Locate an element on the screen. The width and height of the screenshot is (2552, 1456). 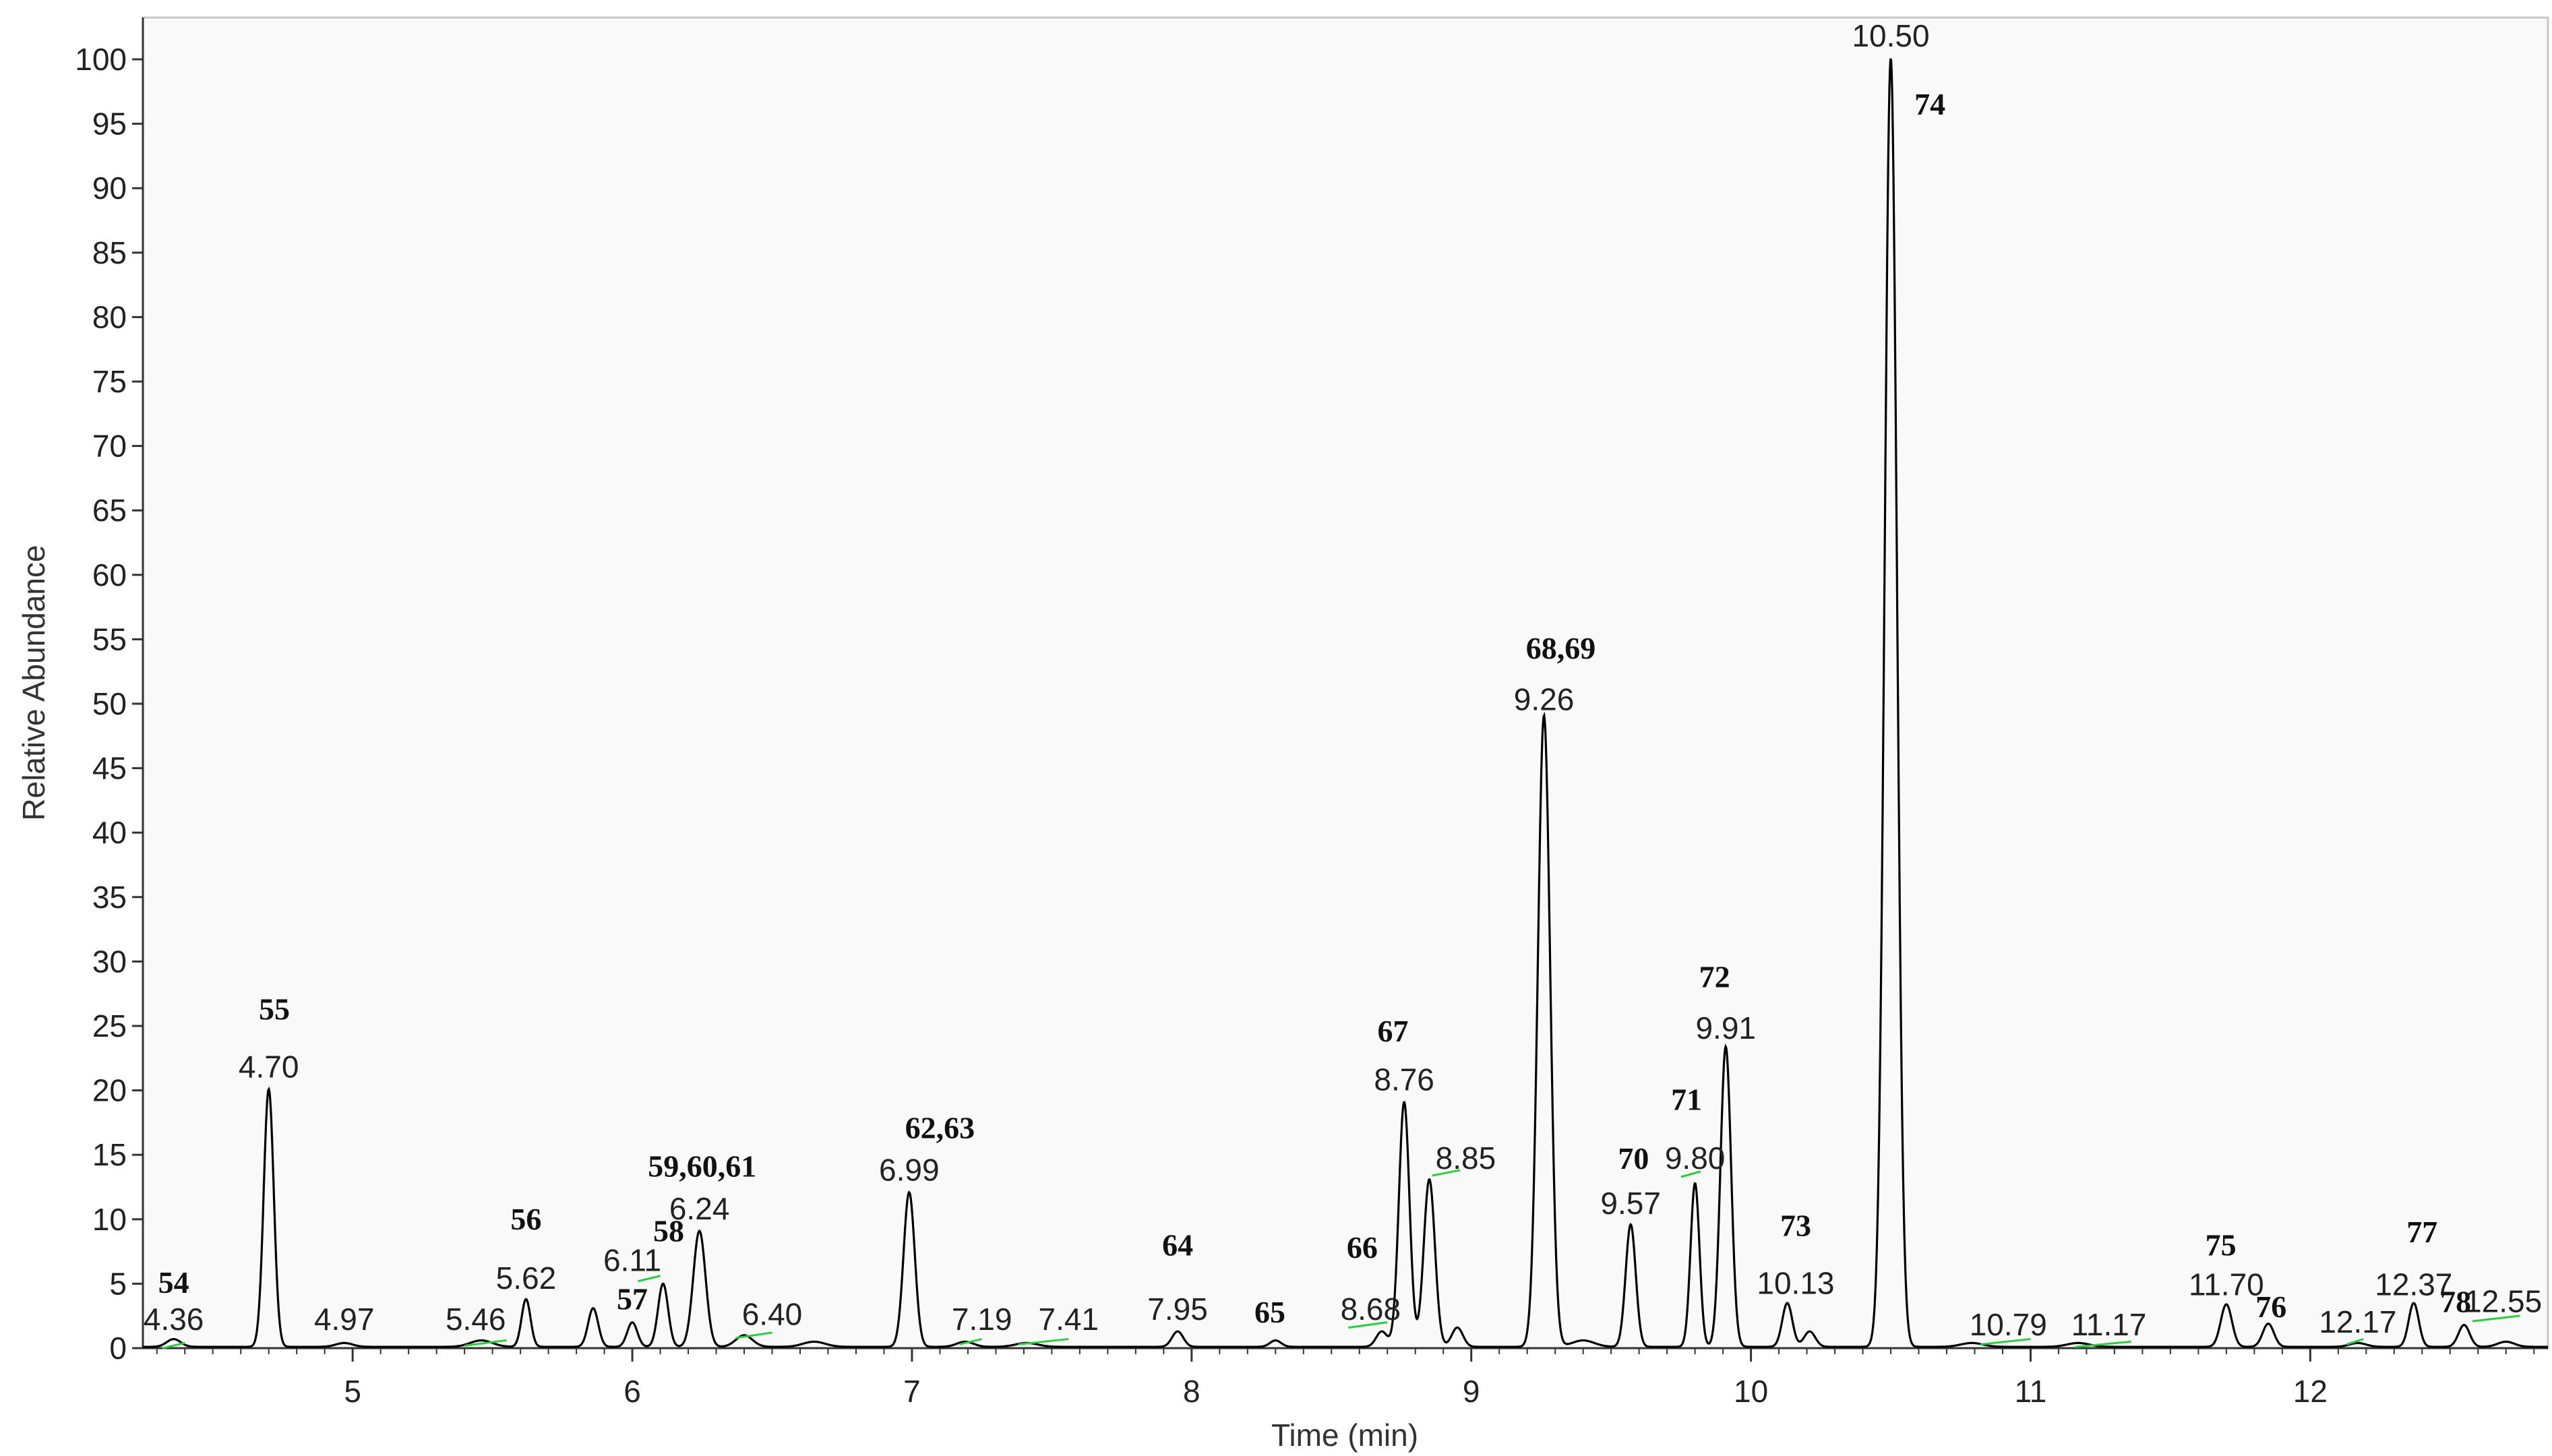
rt-label: 11.70 is located at coordinates (2226, 1284).